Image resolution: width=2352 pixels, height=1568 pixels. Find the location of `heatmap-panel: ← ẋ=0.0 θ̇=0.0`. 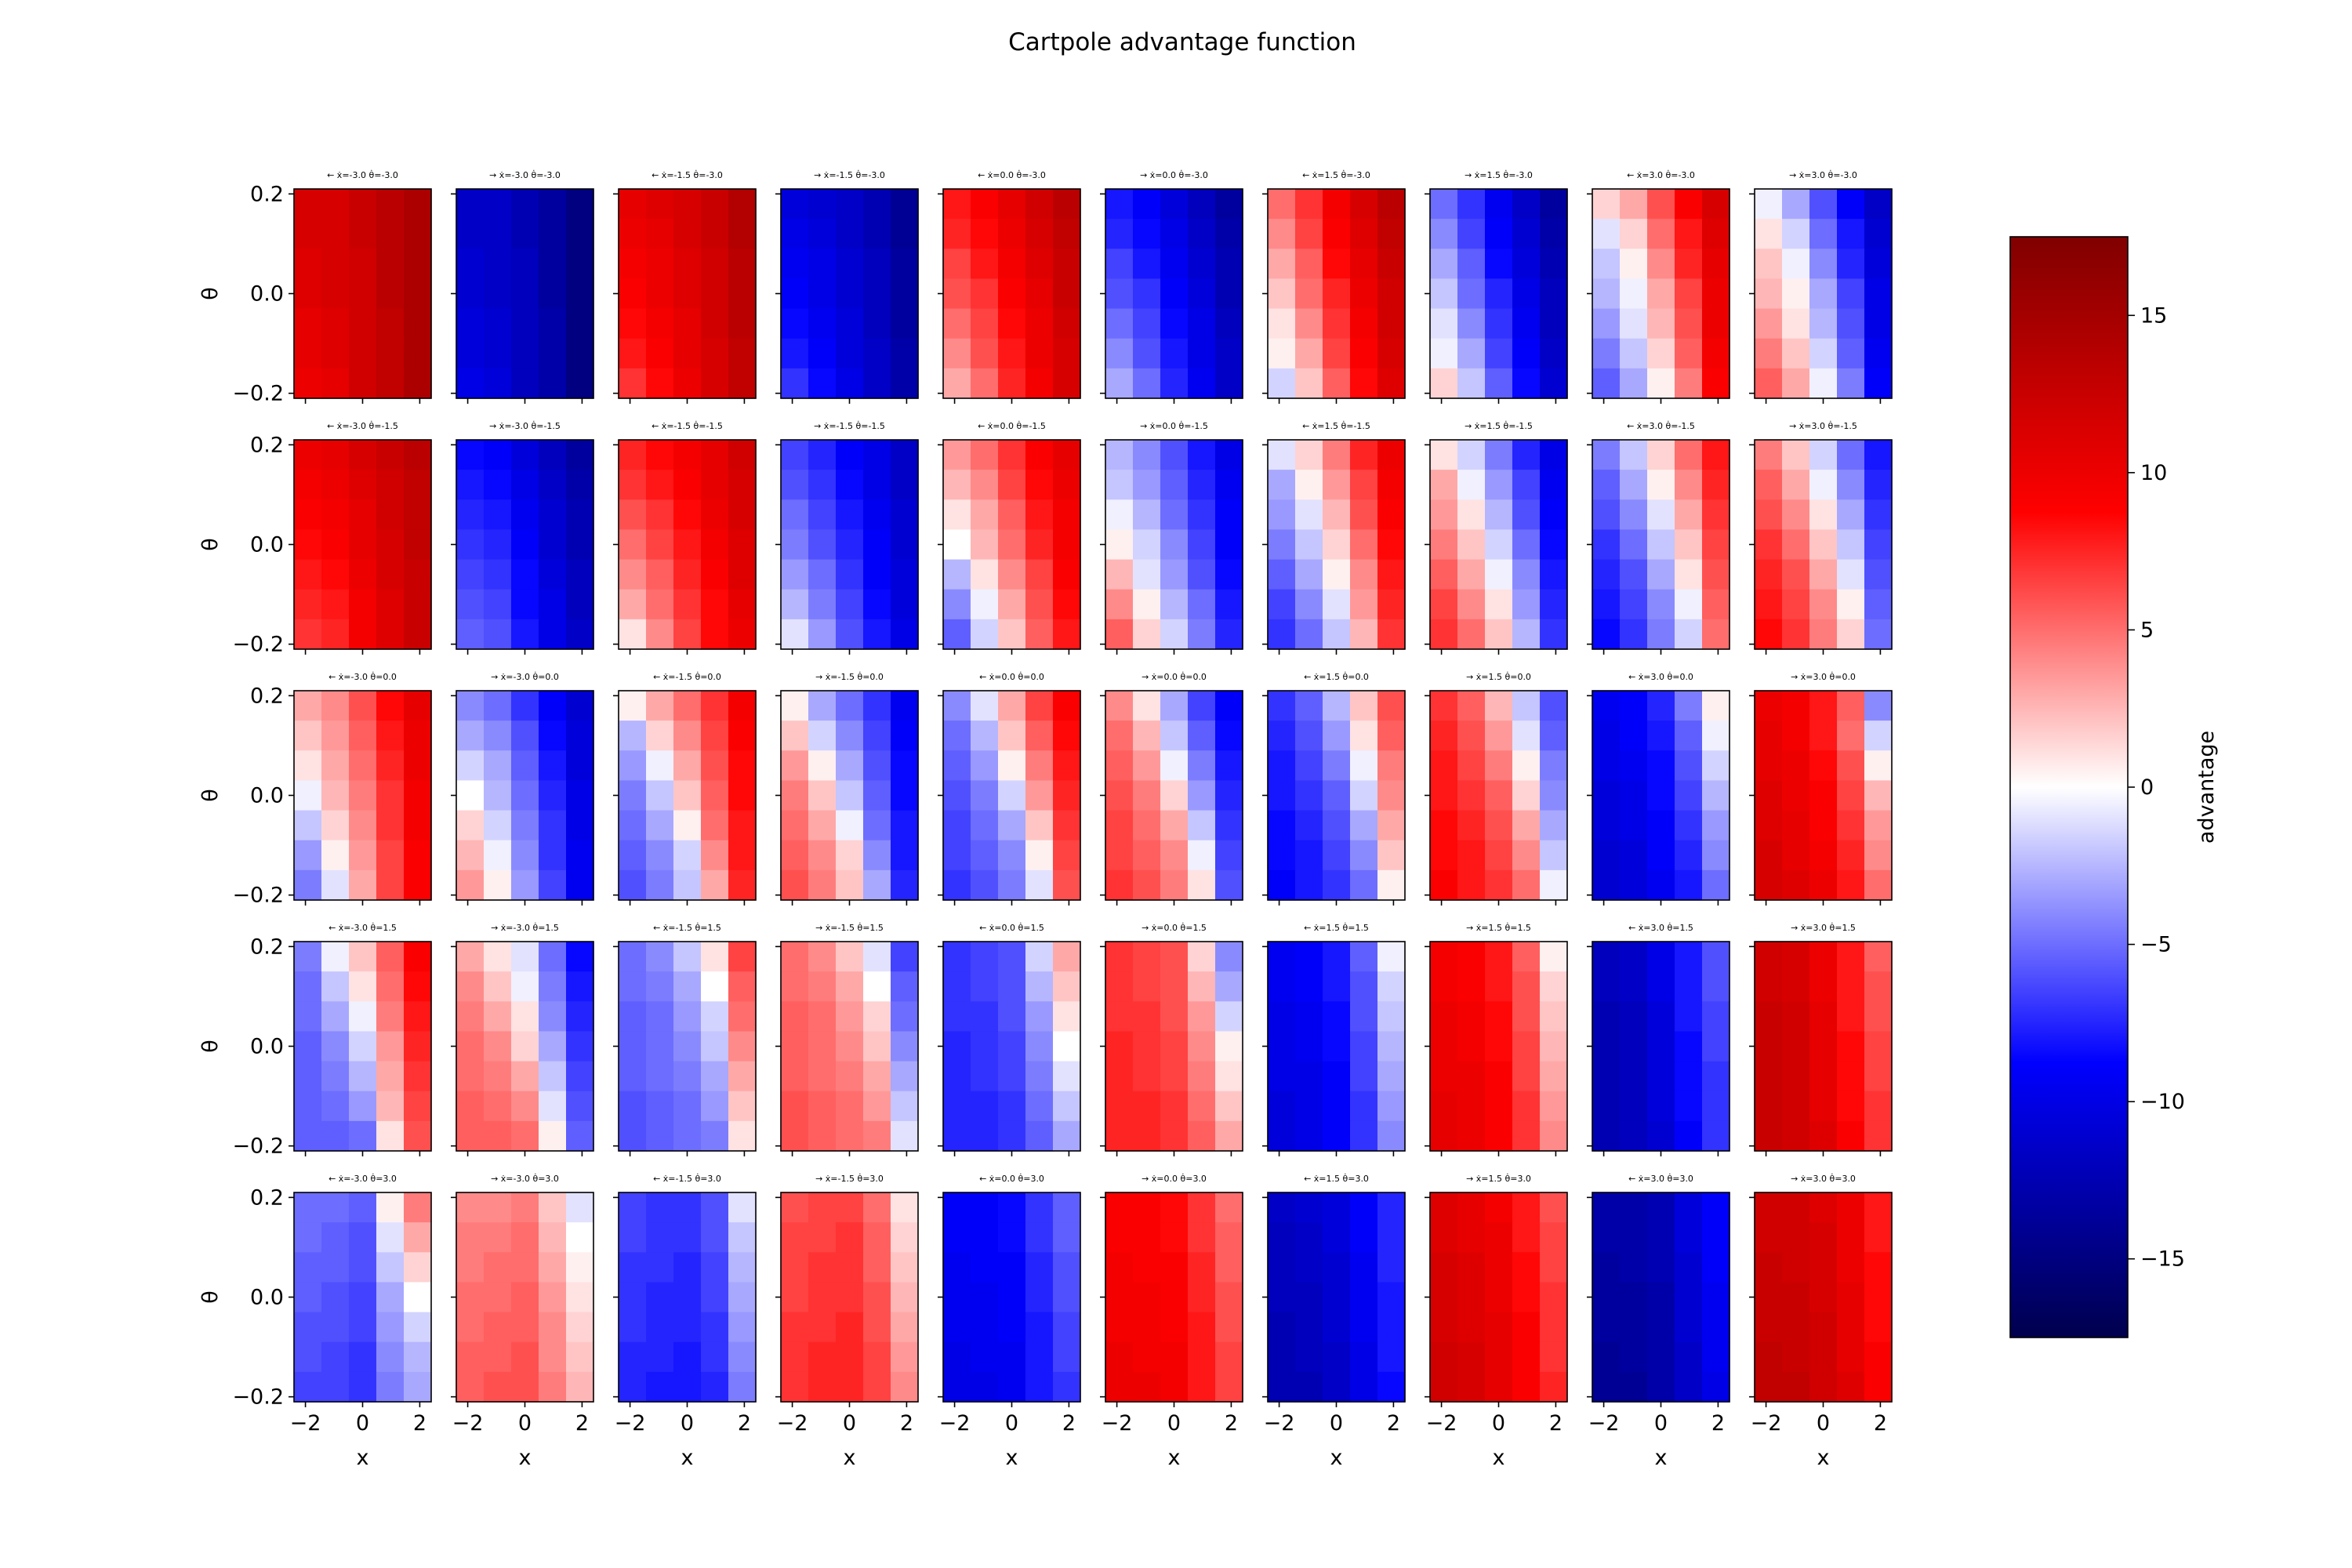

heatmap-panel: ← ẋ=0.0 θ̇=0.0 is located at coordinates (1010, 788).